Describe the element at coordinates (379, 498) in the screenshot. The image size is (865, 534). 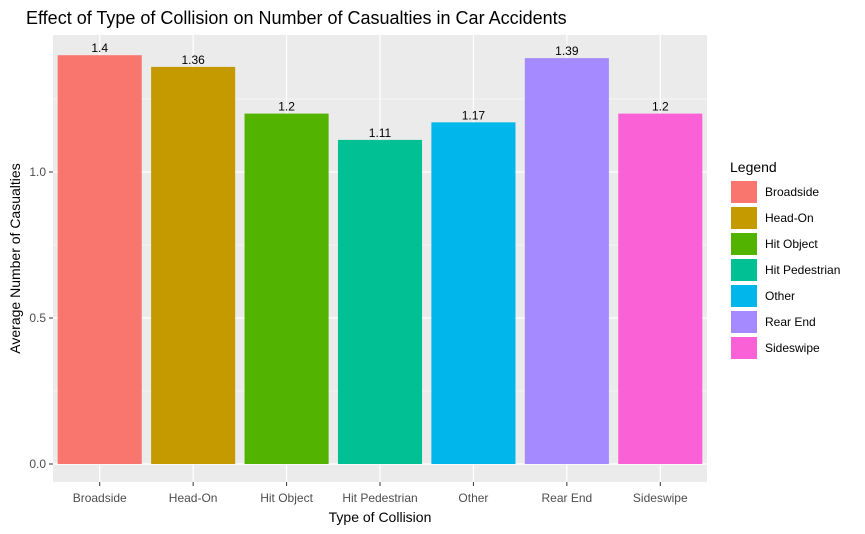
I see `x-tick-label: Hit Pedestrian` at that location.